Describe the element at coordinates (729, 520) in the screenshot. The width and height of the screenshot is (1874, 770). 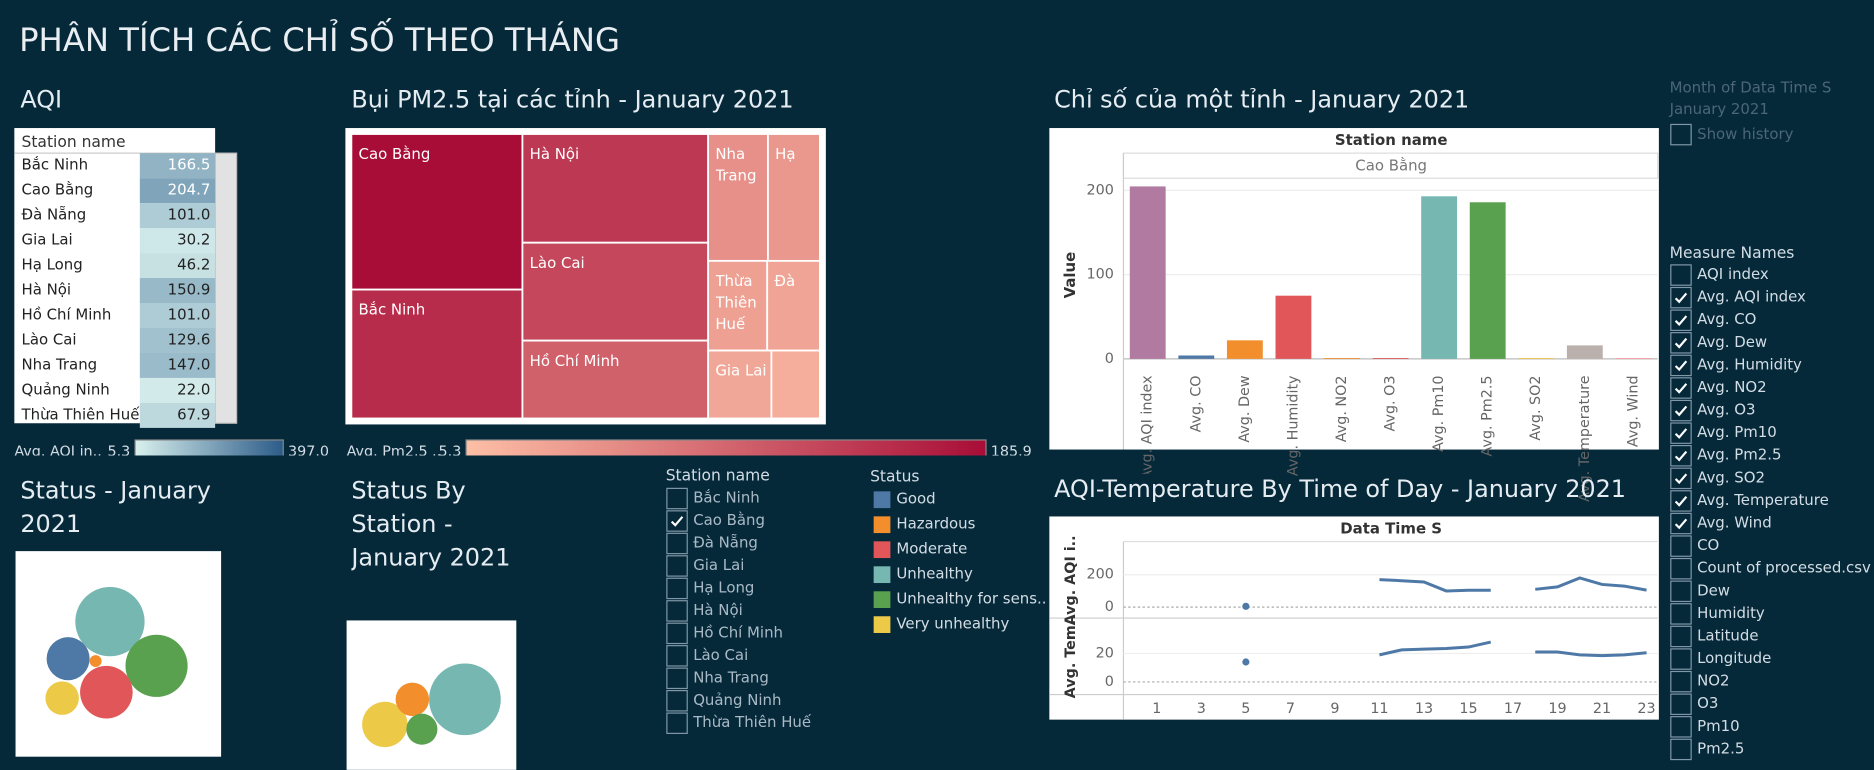
I see `filter-item: Cao Bằng` at that location.